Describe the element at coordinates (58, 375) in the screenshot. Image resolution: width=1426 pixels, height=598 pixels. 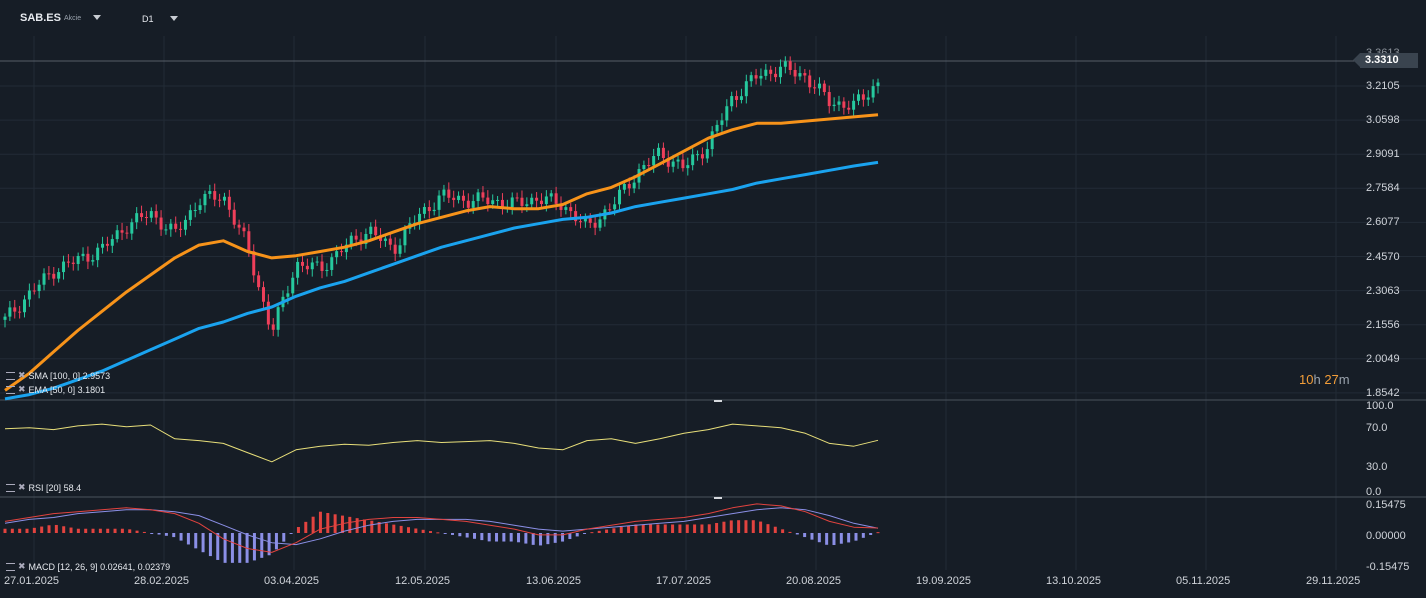
I see `sma-legend: ✖ SMA [100, 0] 2.9573` at that location.